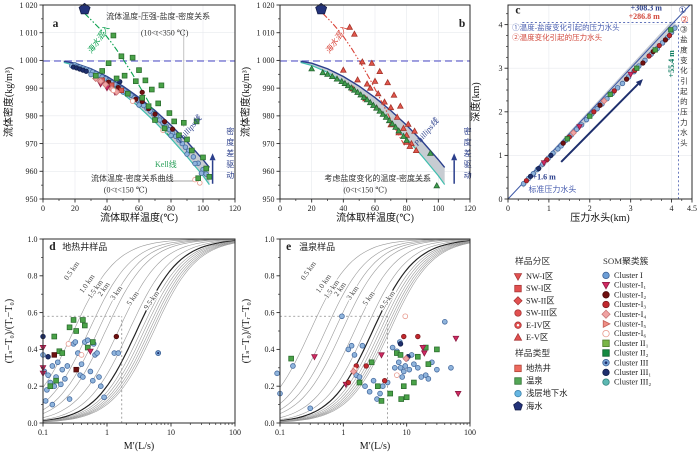  Describe the element at coordinates (126, 190) in the screenshot. I see `annotation-text: (0<t<150 ℃)` at that location.